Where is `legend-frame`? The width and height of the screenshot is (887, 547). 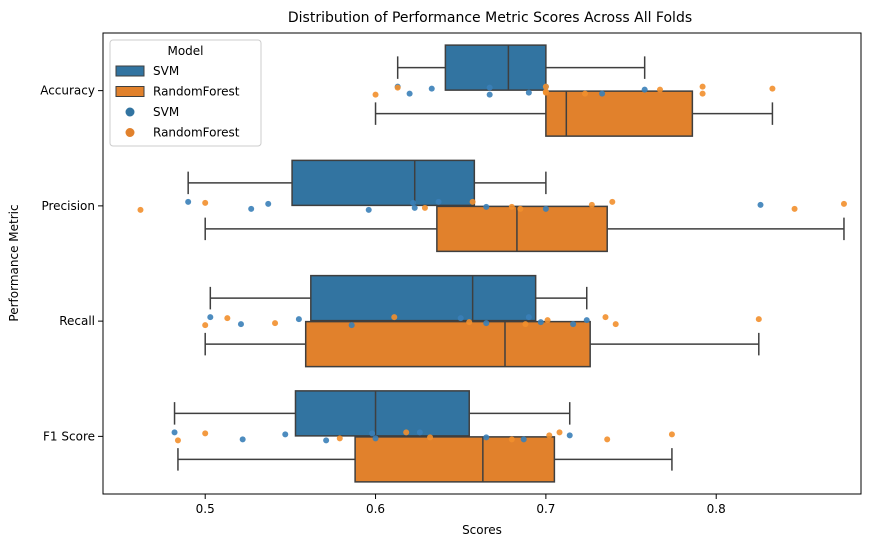 legend-frame is located at coordinates (185, 93).